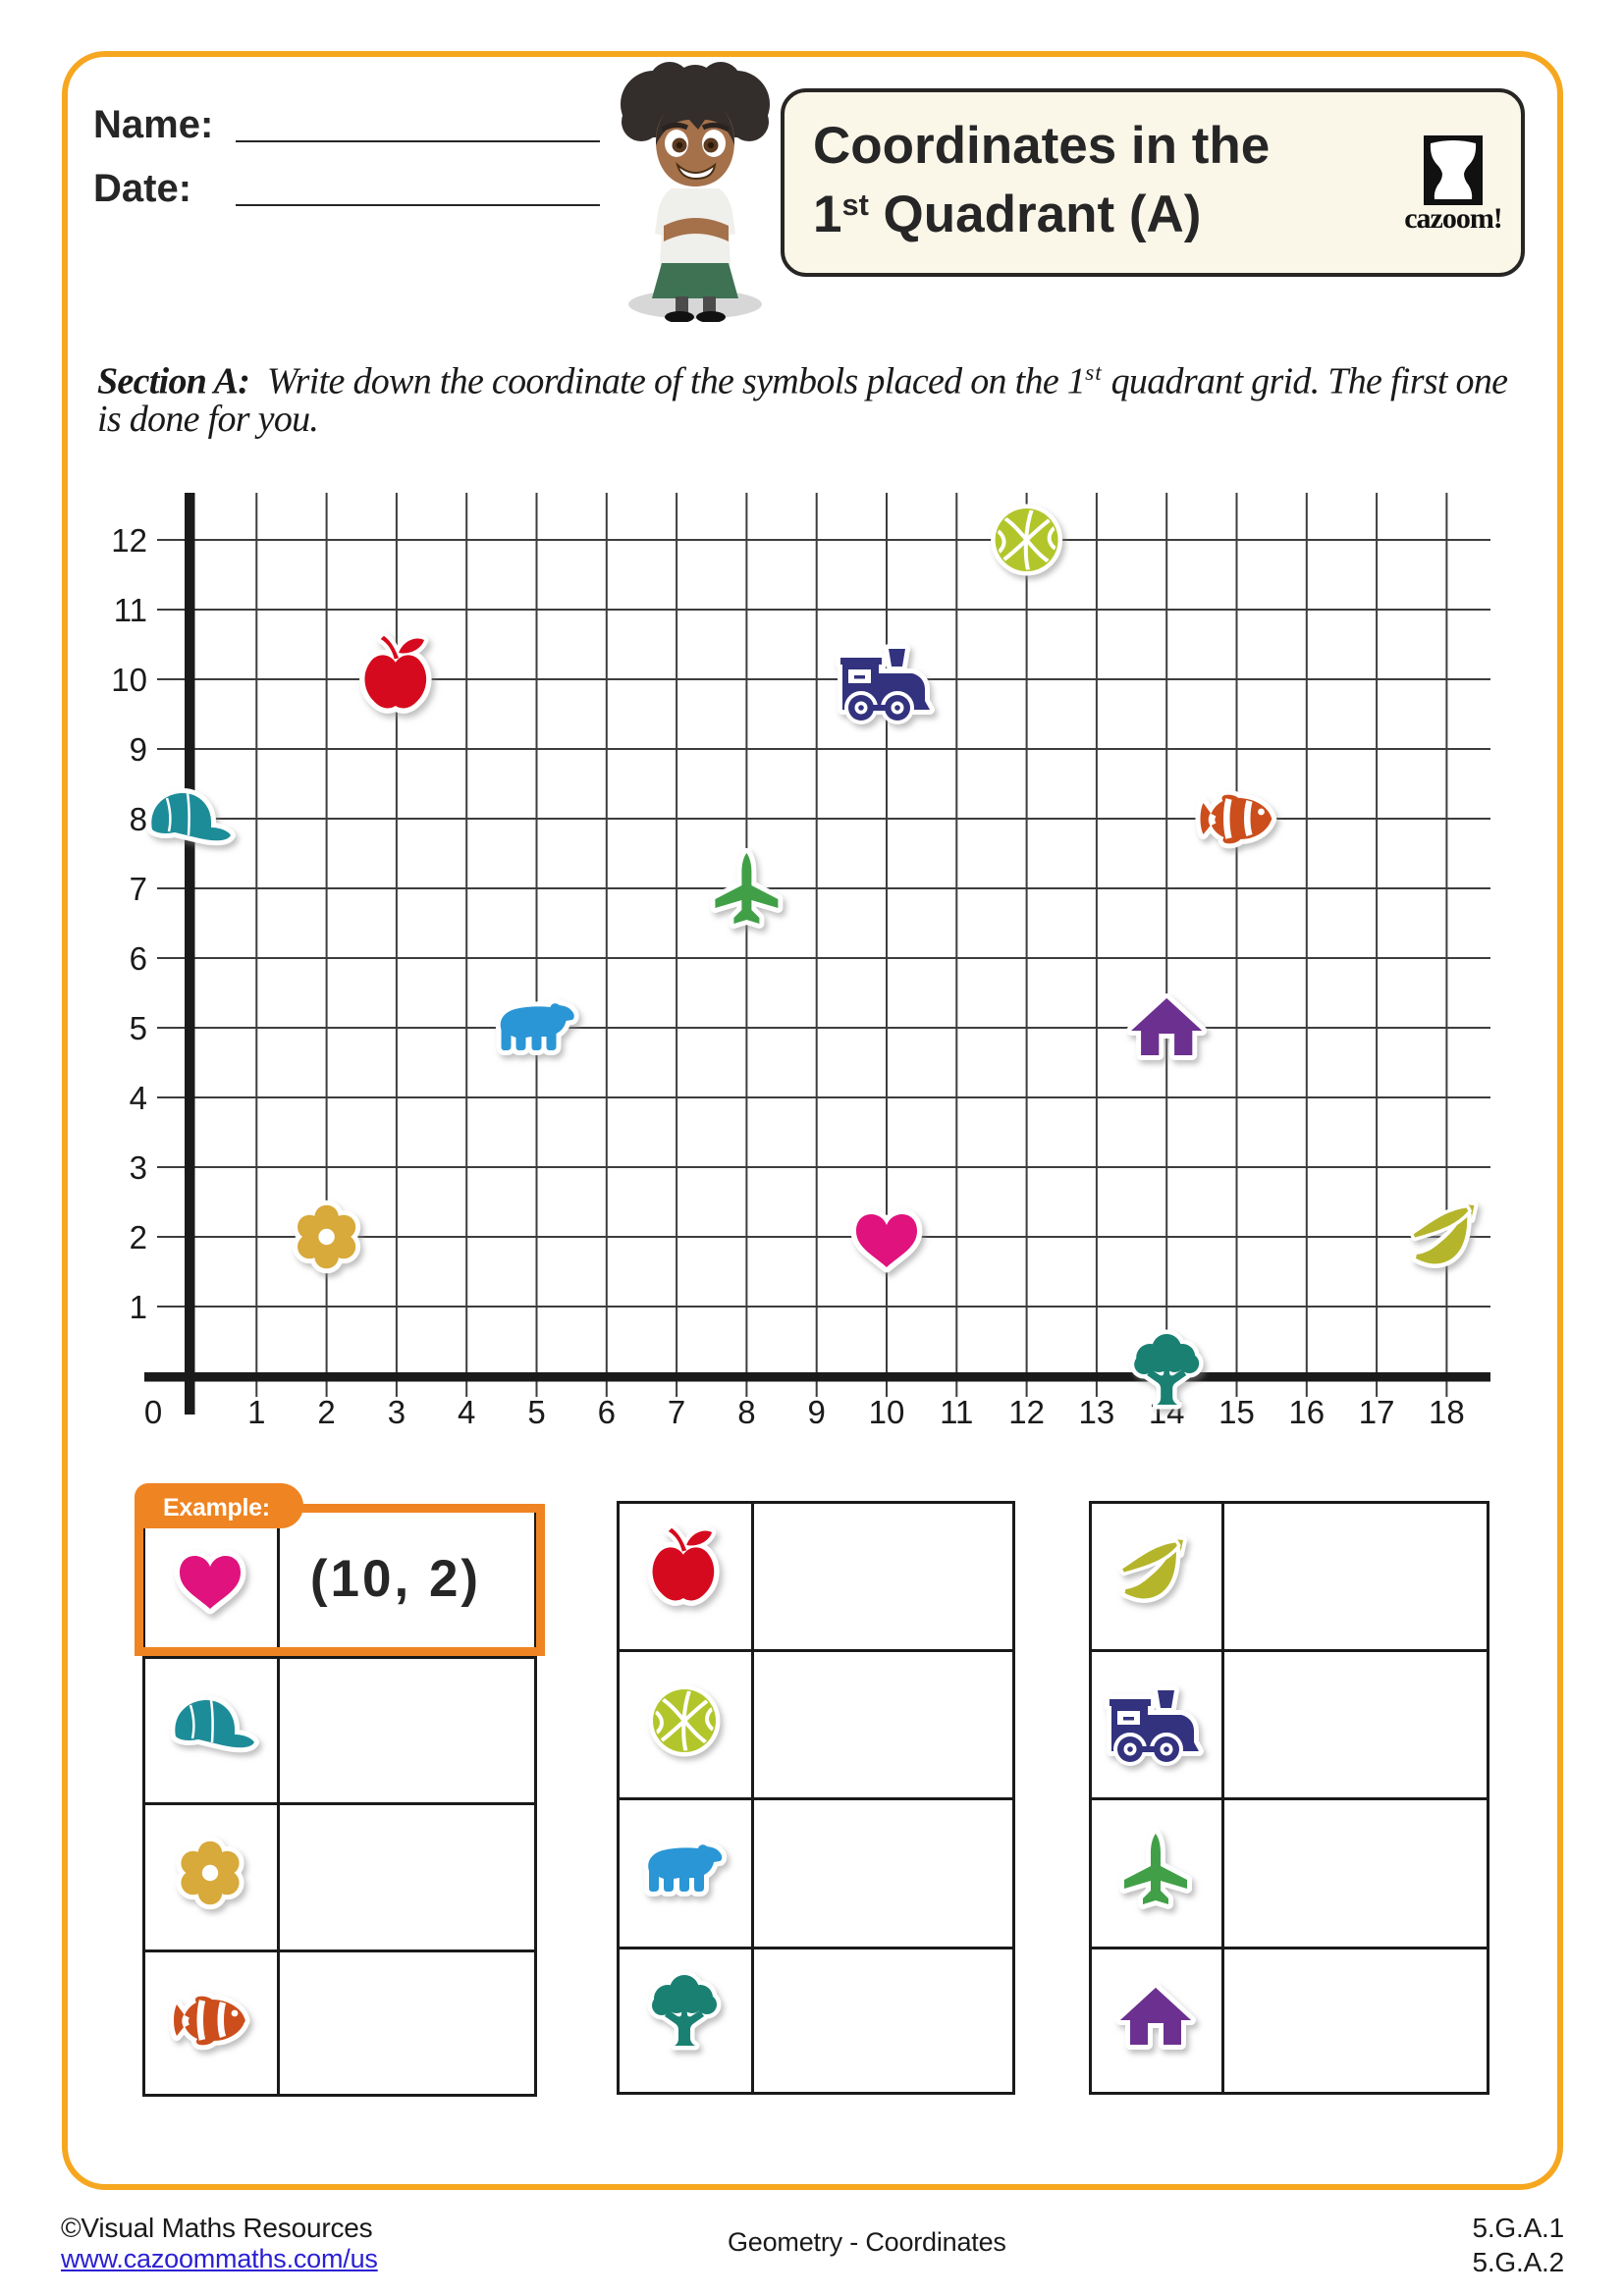  Describe the element at coordinates (1097, 1412) in the screenshot. I see `svg-text: 13` at that location.